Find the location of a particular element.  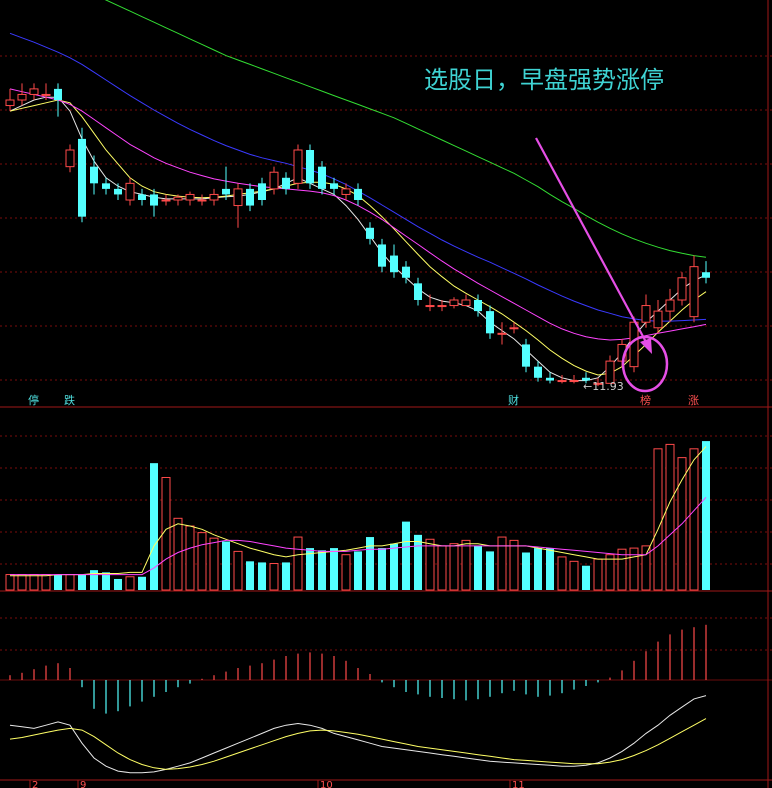

annotation-arrow is located at coordinates (591, 240).